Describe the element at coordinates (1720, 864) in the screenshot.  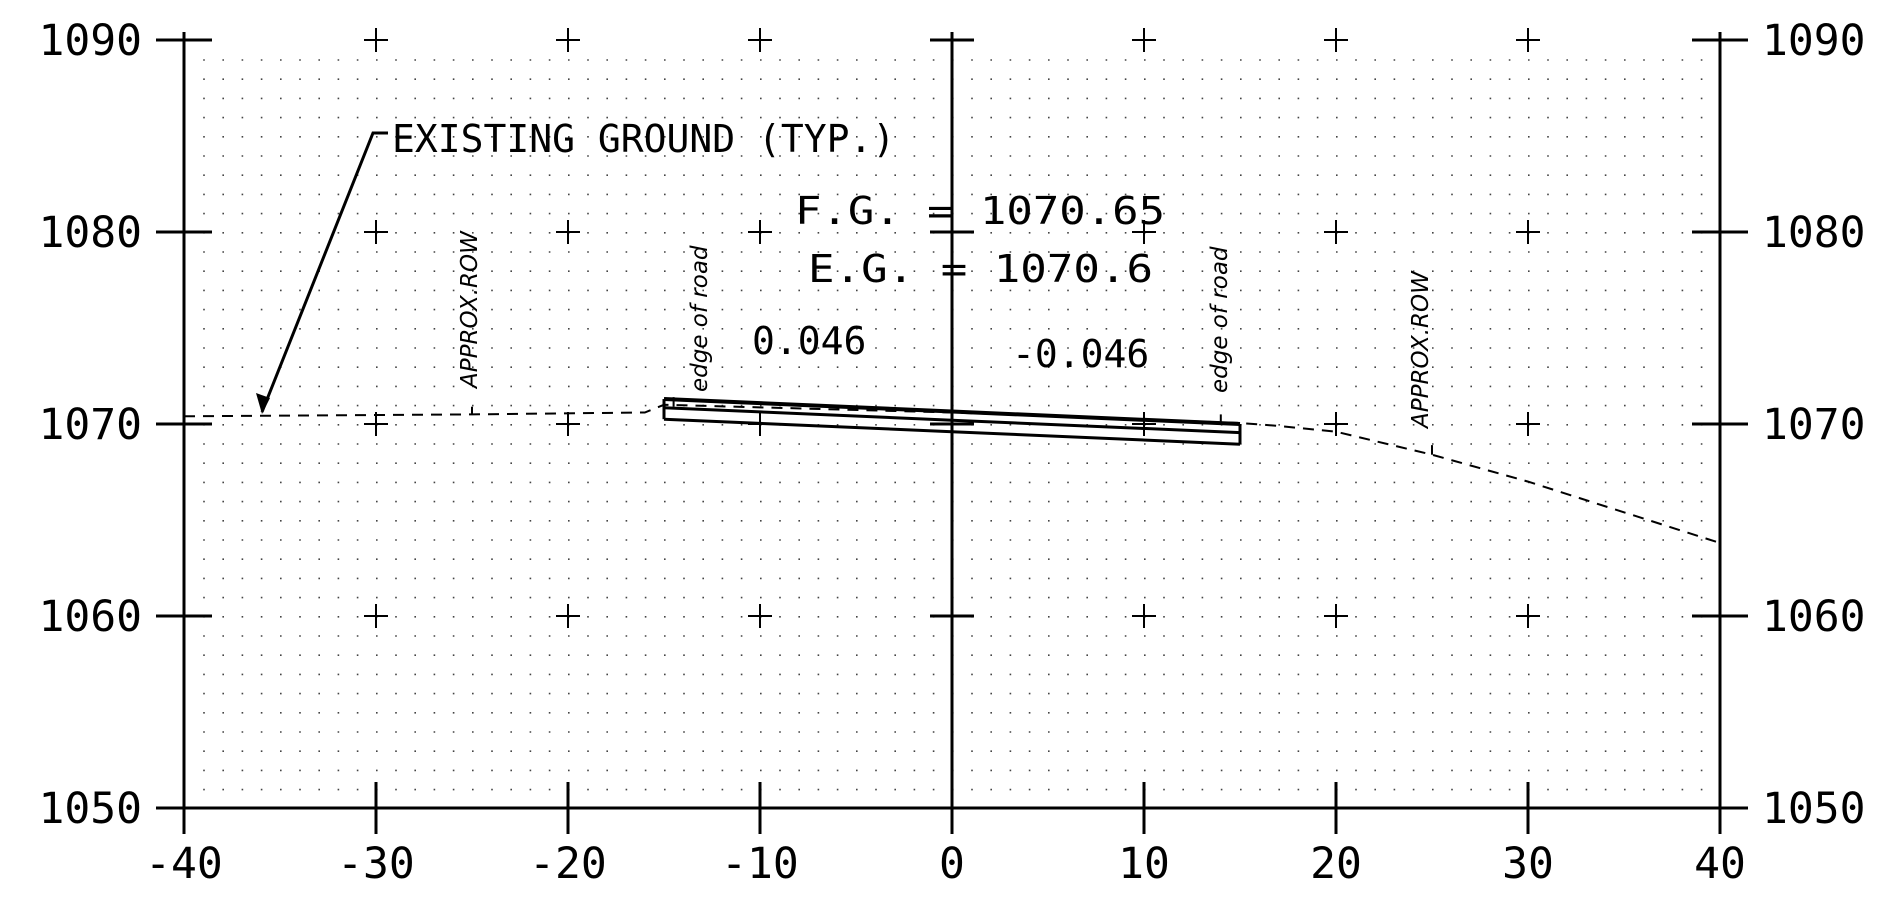
I see `x-tick-label: 40` at that location.